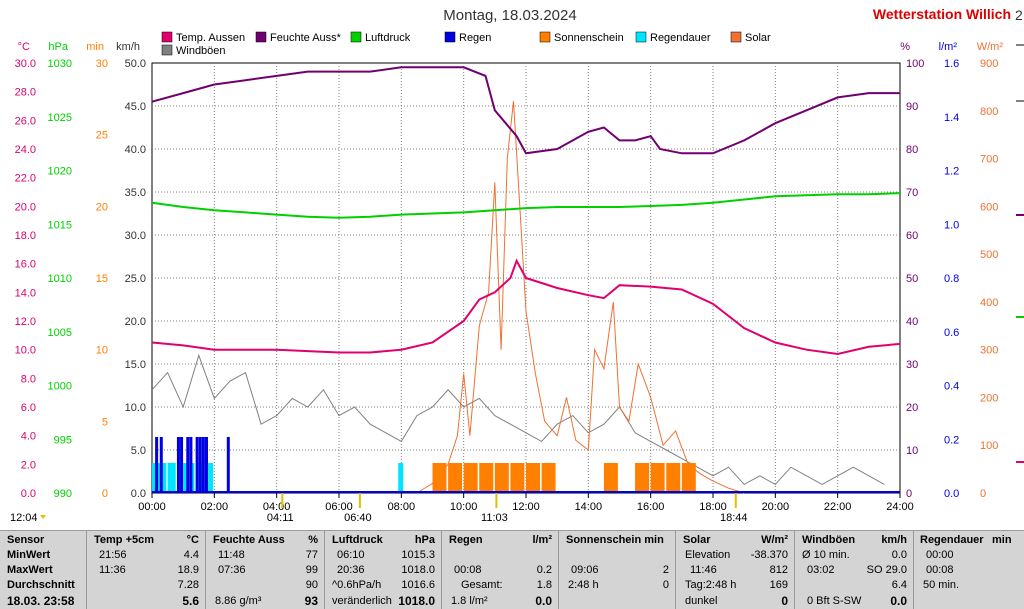  I want to click on wm2-tick-9: 0, so click(983, 494).